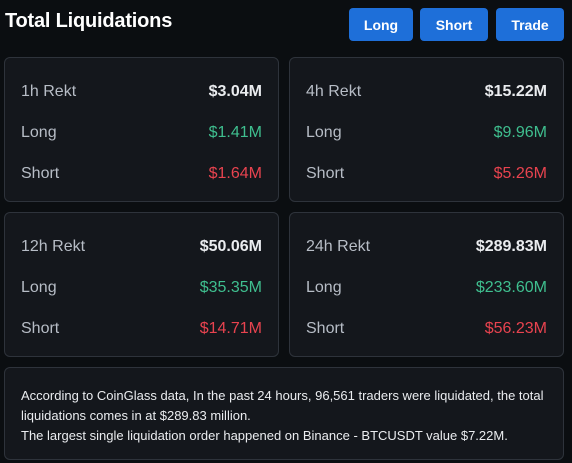  I want to click on short-value: $1.64M, so click(235, 173).